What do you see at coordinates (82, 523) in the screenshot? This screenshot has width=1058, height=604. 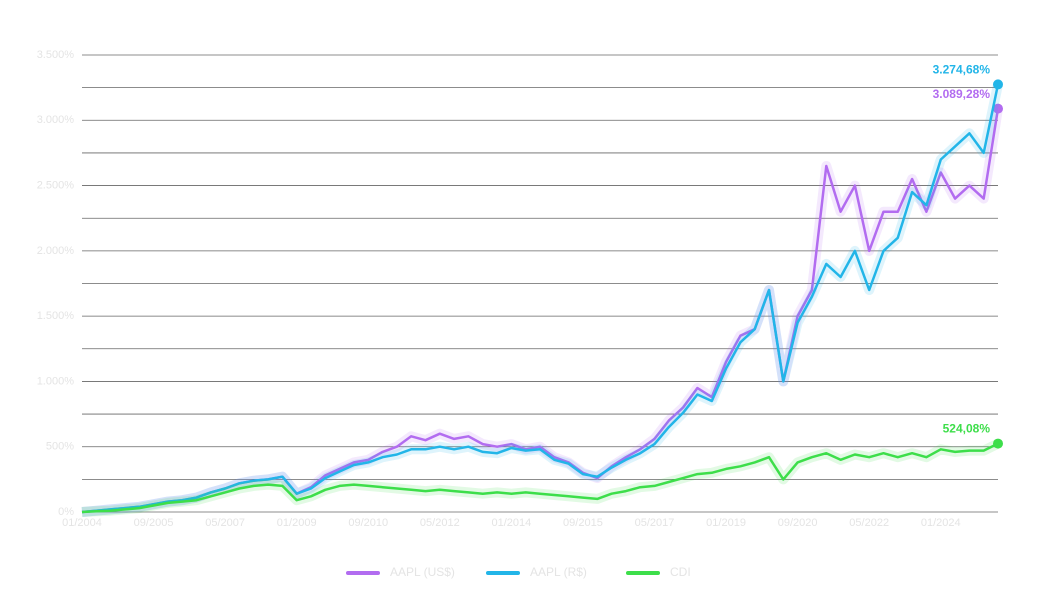 I see `x-tick-label: 01/2004` at bounding box center [82, 523].